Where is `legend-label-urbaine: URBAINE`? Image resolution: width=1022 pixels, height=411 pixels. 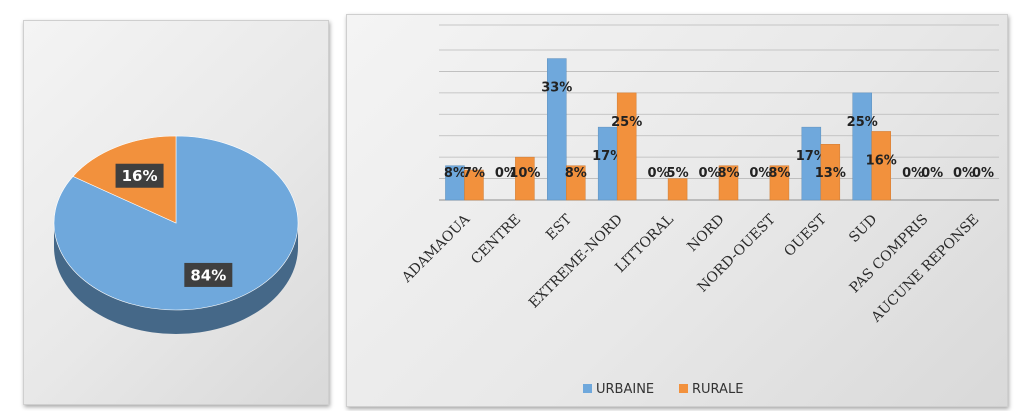
legend-label-urbaine: URBAINE is located at coordinates (625, 389).